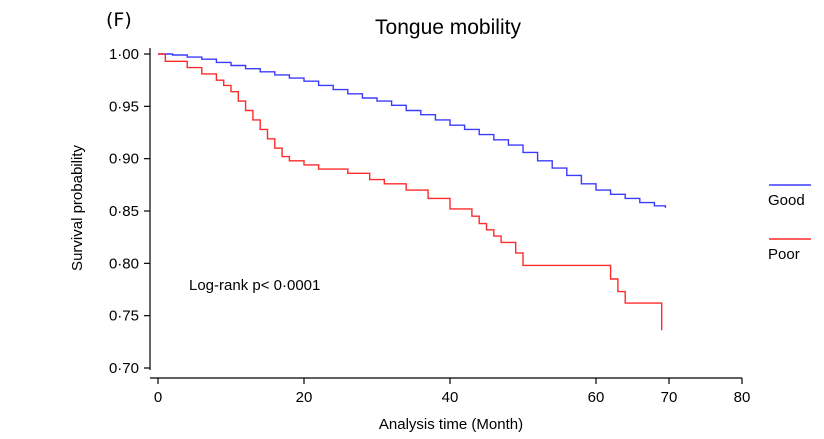  I want to click on x-tick-label: 60, so click(596, 397).